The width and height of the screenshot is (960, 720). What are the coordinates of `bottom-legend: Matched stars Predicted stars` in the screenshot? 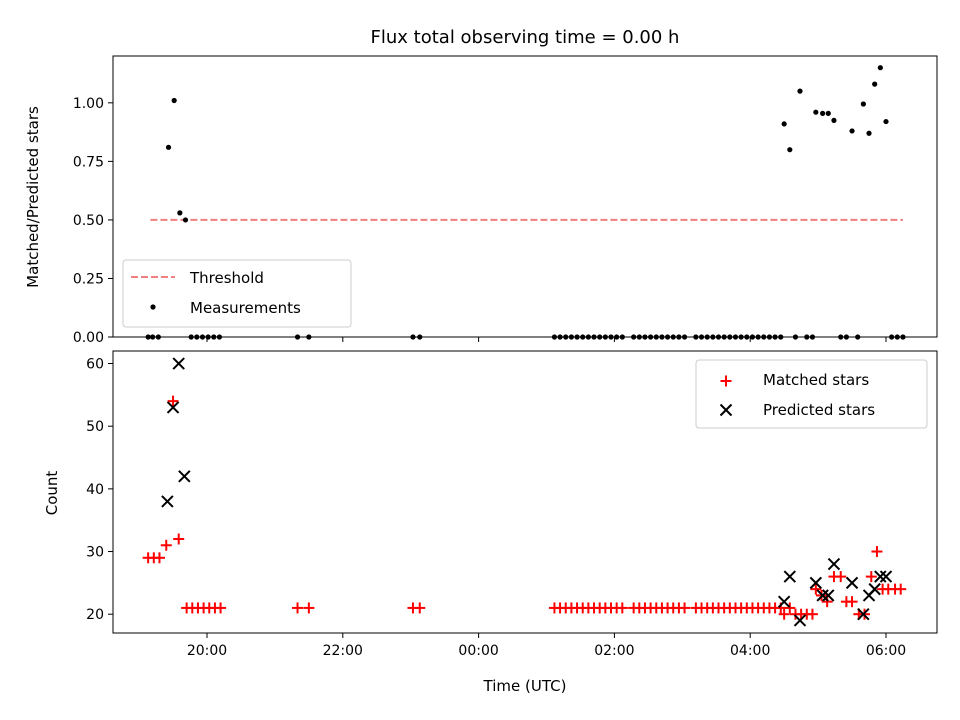 It's located at (811, 394).